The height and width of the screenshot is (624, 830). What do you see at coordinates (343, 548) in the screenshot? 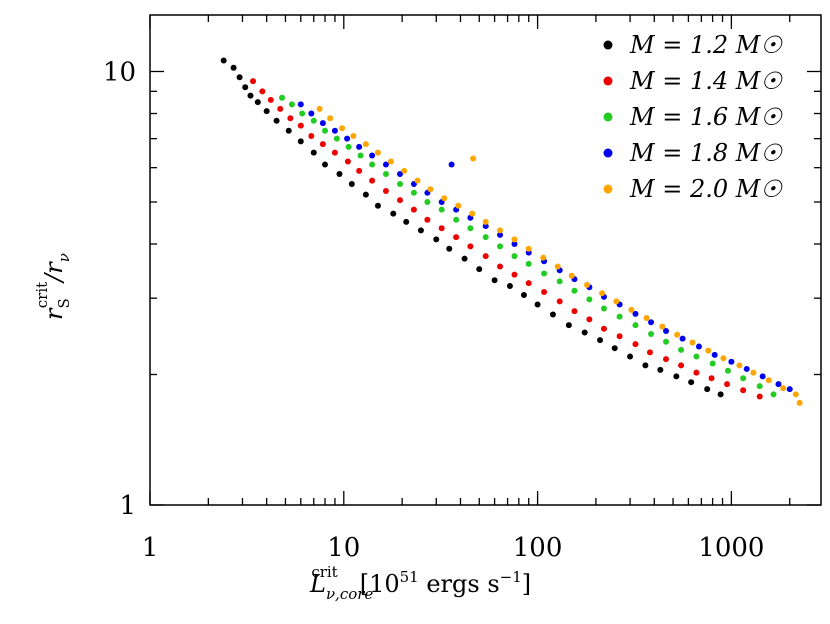
I see `x-tick-label: 10` at bounding box center [343, 548].